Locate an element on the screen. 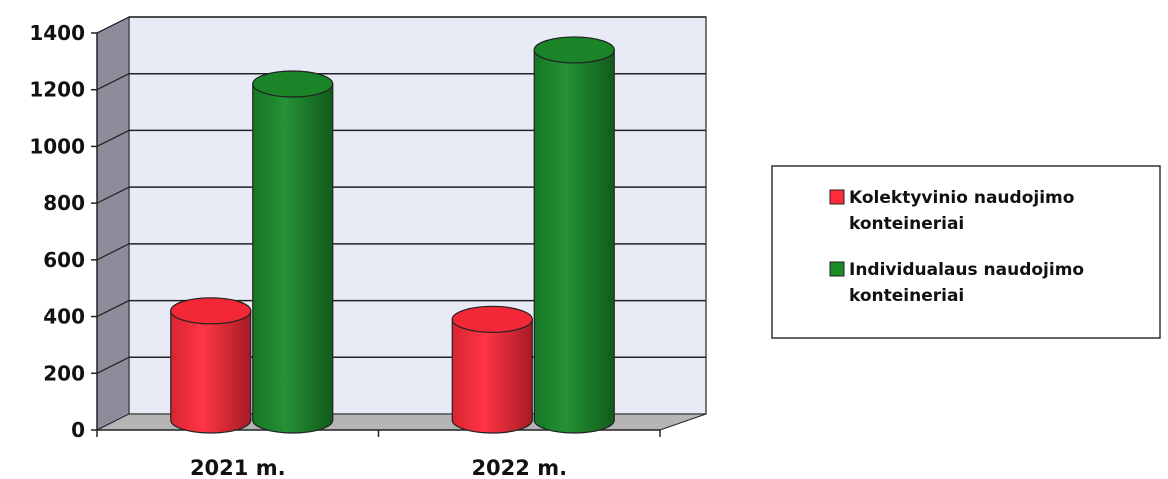 This screenshot has height=479, width=1168. y-tick-label: 200 is located at coordinates (64, 373).